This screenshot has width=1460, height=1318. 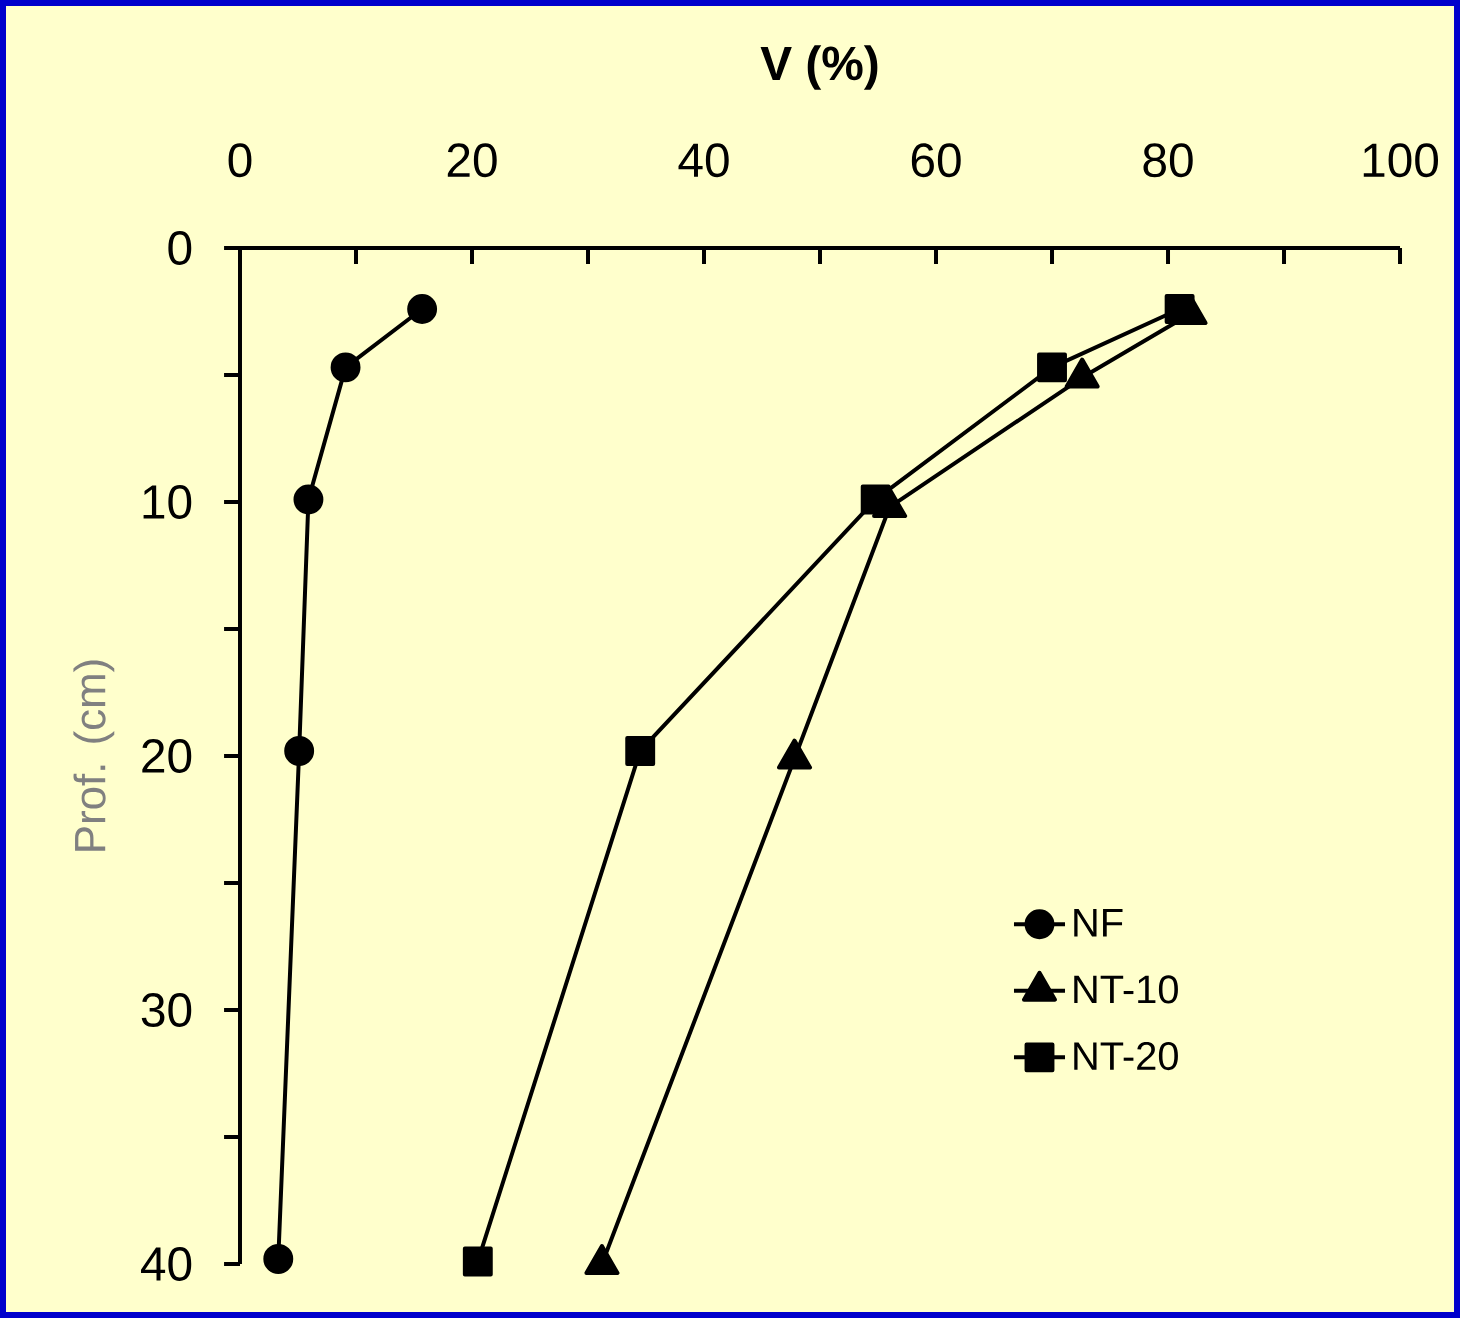 I want to click on legend-label: NT-10, so click(x=1126, y=989).